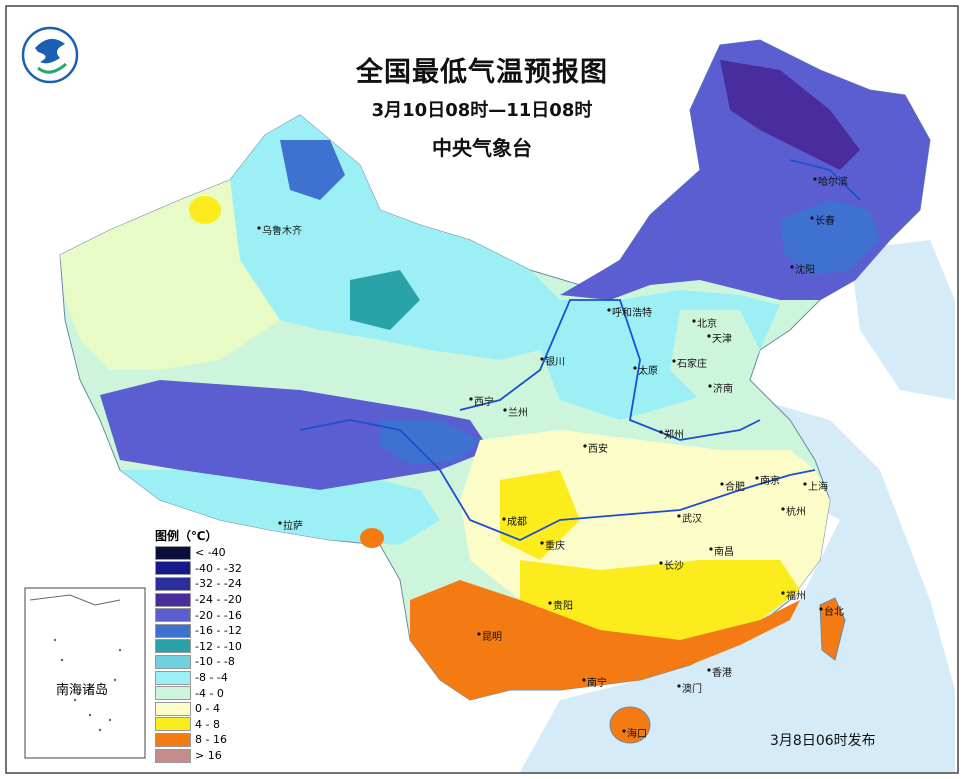 This screenshot has height=779, width=964. What do you see at coordinates (830, 237) in the screenshot?
I see `zone-neg16-neg12-ne` at bounding box center [830, 237].